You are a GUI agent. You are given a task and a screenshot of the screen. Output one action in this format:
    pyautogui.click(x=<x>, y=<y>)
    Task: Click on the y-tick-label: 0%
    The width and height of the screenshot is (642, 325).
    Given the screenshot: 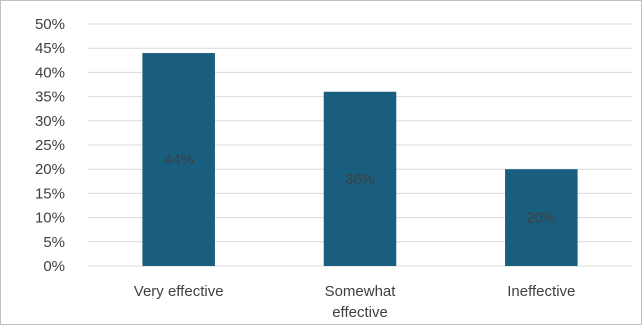 What is the action you would take?
    pyautogui.click(x=54, y=266)
    